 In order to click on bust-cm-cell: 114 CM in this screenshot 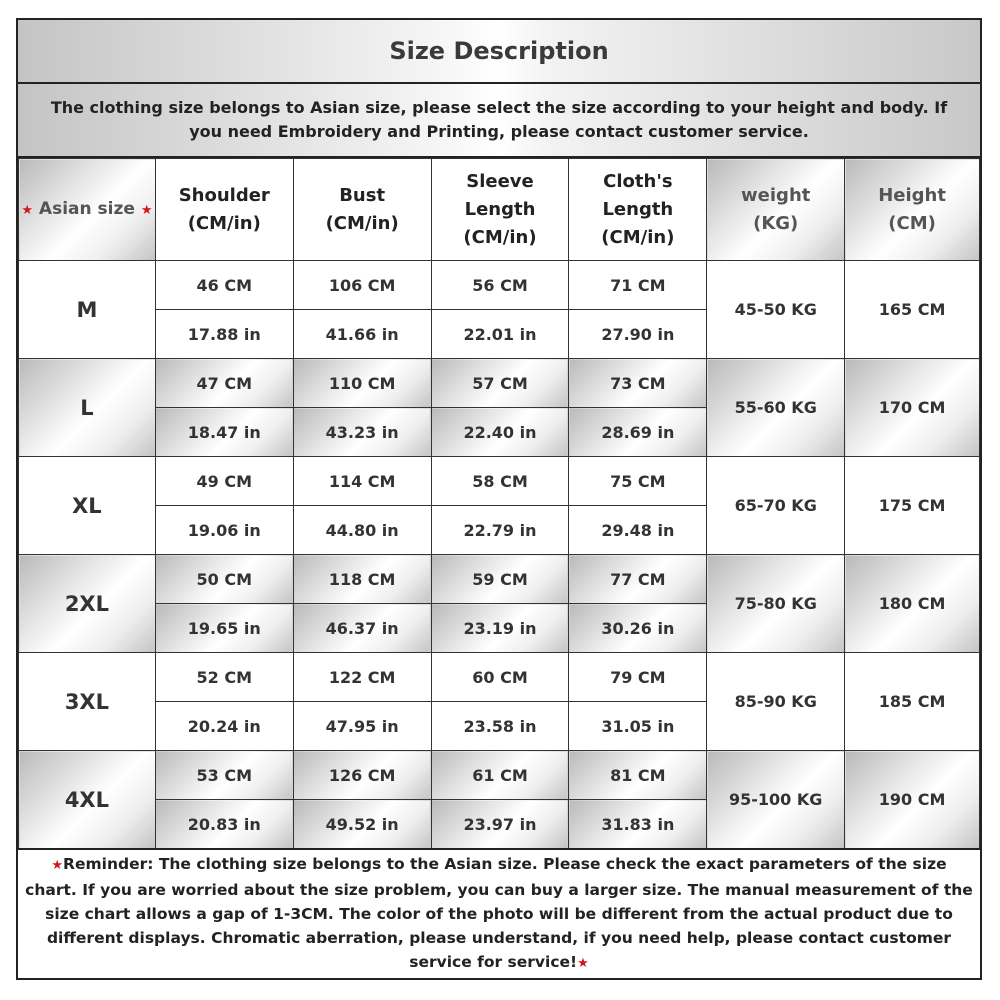, I will do `click(362, 481)`.